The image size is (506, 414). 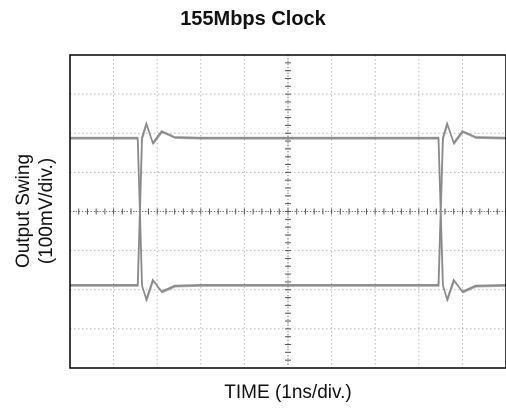 I want to click on x-axis-label: TIME (1ns/div.), so click(x=288, y=392).